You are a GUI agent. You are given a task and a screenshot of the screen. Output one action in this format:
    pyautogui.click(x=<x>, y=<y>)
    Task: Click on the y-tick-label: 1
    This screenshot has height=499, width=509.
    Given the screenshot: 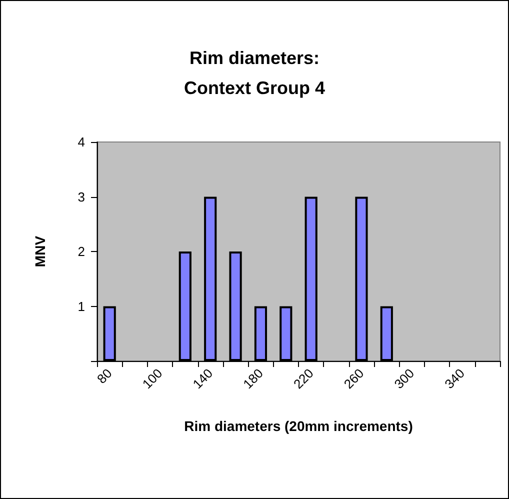 What is the action you would take?
    pyautogui.click(x=81, y=306)
    